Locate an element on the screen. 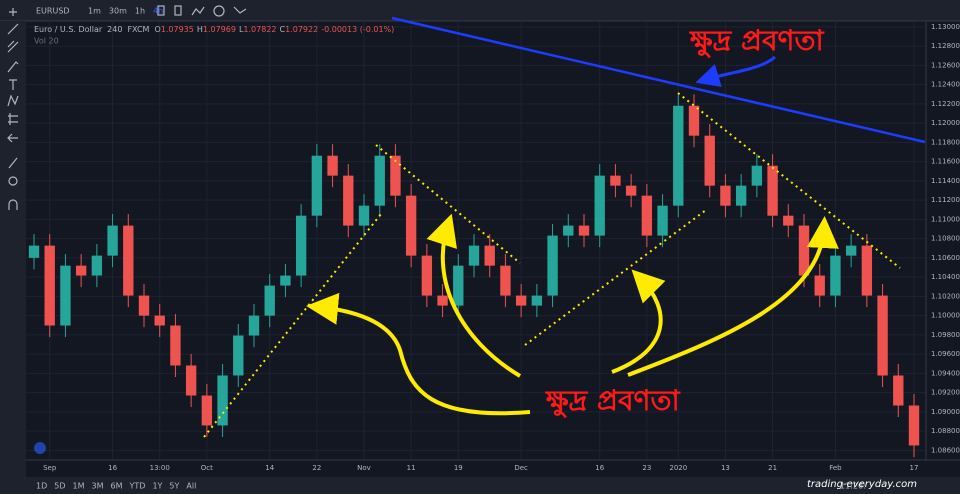 Image resolution: width=960 pixels, height=494 pixels. y-tick-label: 1.10800 is located at coordinates (945, 239).